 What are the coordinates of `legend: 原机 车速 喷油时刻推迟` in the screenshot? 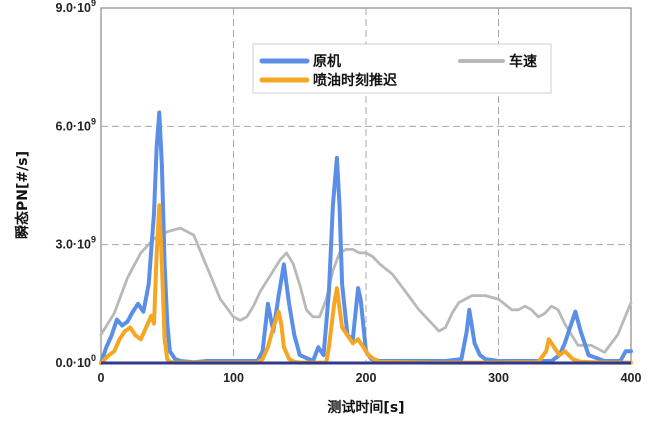 It's located at (402, 68).